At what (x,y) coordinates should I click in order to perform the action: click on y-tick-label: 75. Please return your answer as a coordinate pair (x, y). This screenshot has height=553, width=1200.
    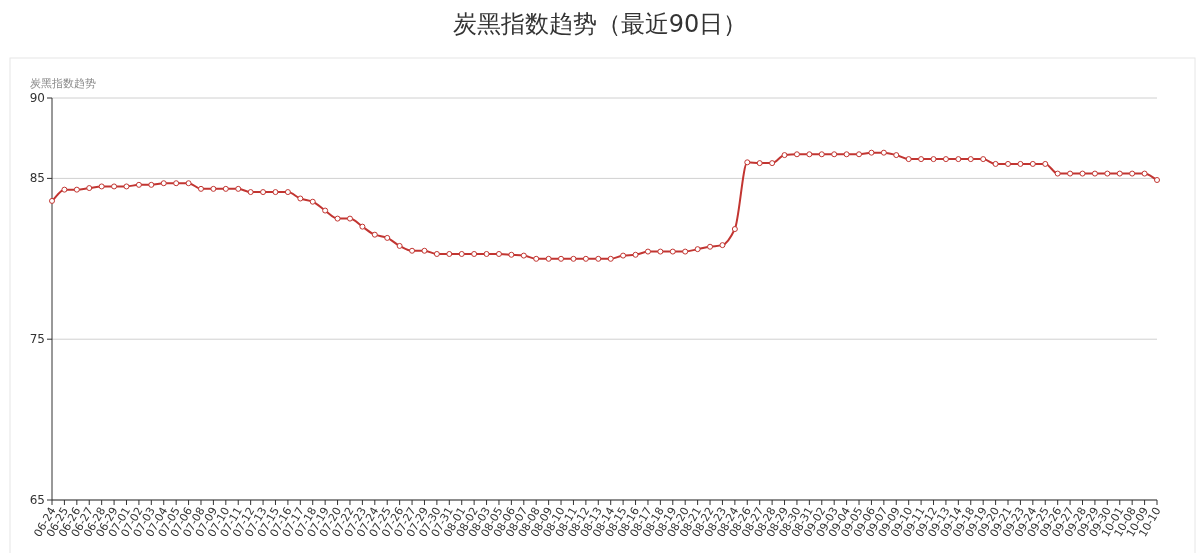
    Looking at the image, I should click on (37, 339).